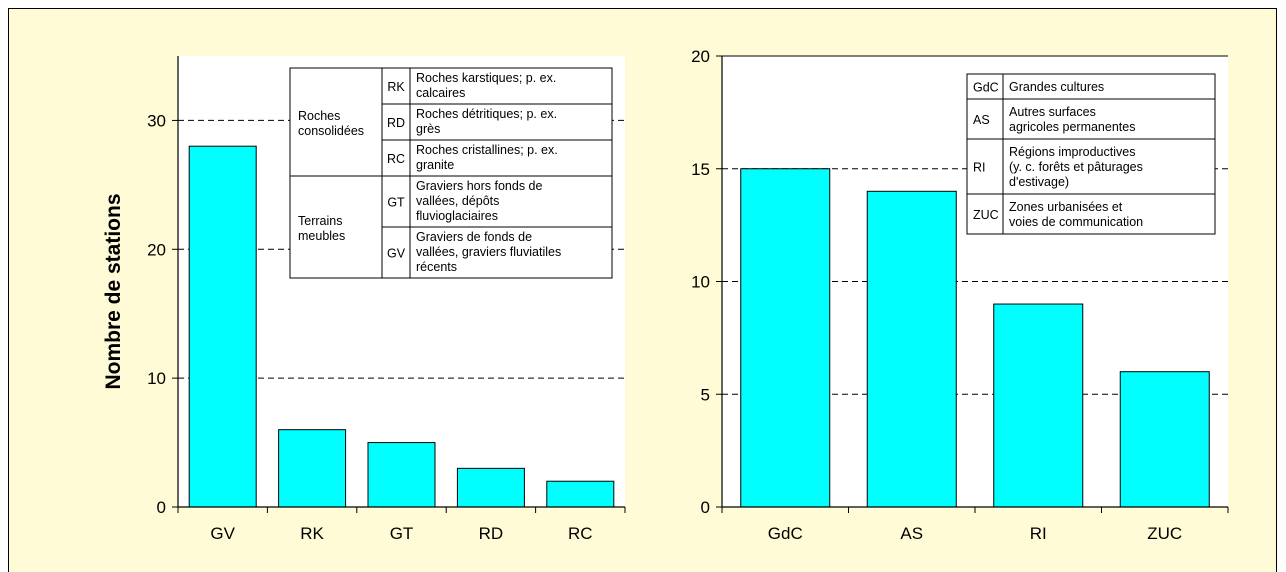  I want to click on legend-code: GT, so click(396, 203).